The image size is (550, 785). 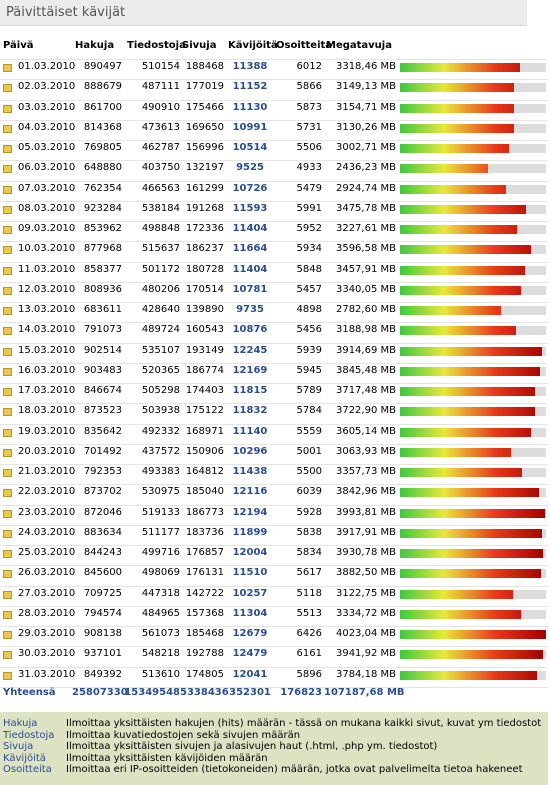 What do you see at coordinates (204, 552) in the screenshot?
I see `cell: 176857` at bounding box center [204, 552].